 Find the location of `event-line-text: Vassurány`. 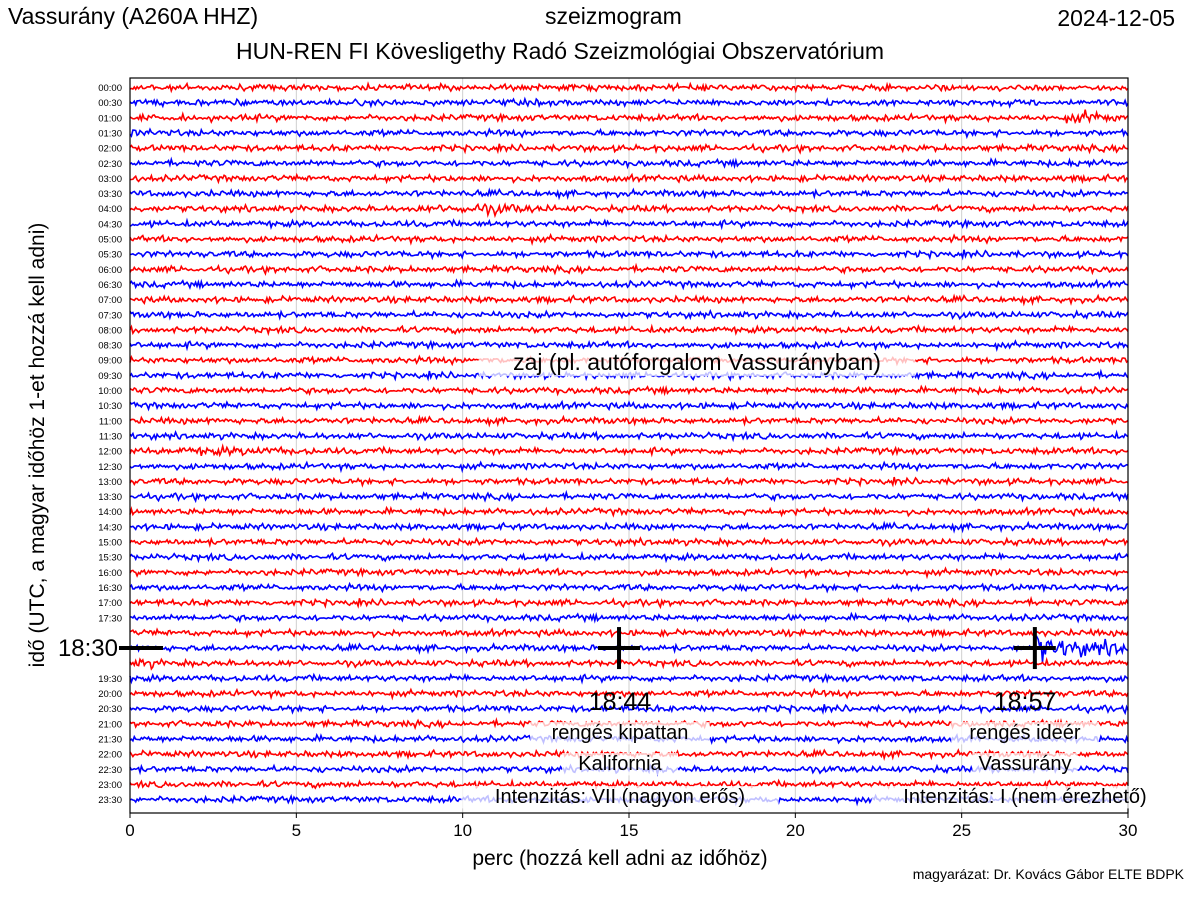

event-line-text: Vassurány is located at coordinates (1024, 764).